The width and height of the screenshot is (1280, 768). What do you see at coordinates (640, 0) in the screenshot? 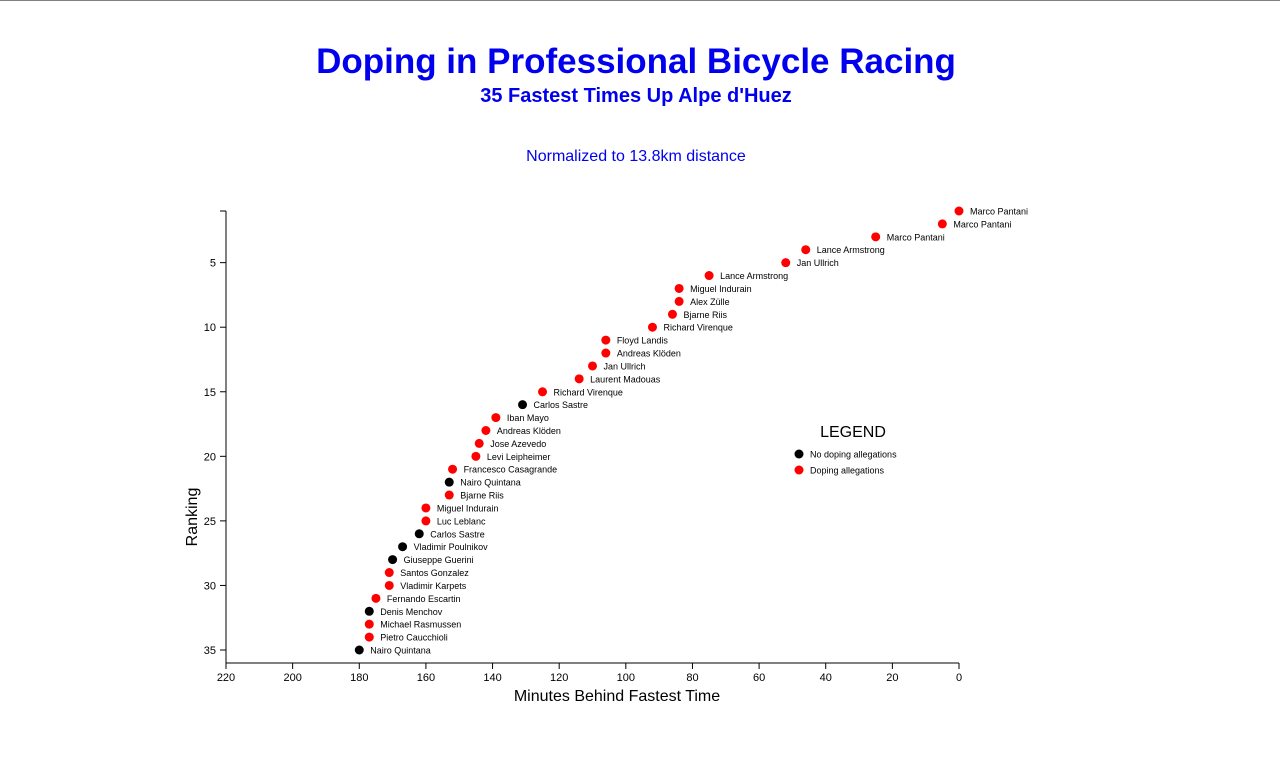
I see `top-border` at bounding box center [640, 0].